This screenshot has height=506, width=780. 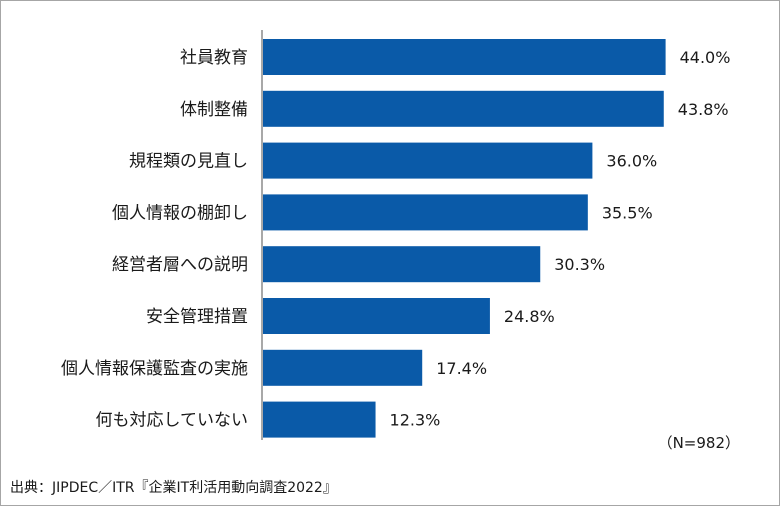 What do you see at coordinates (214, 110) in the screenshot?
I see `category-label-2: 体制整備` at bounding box center [214, 110].